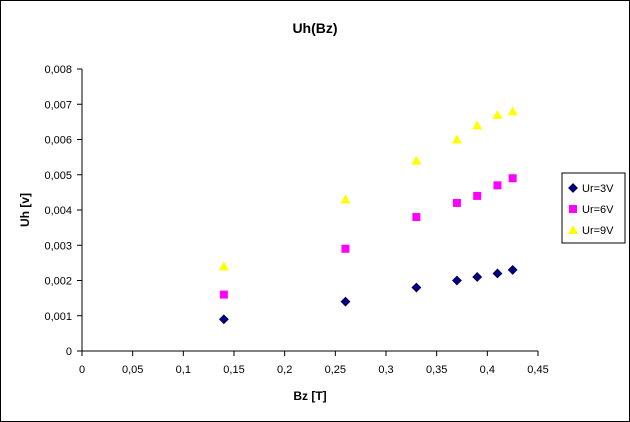 This screenshot has width=630, height=422. I want to click on x-tick-label: 0,35, so click(436, 370).